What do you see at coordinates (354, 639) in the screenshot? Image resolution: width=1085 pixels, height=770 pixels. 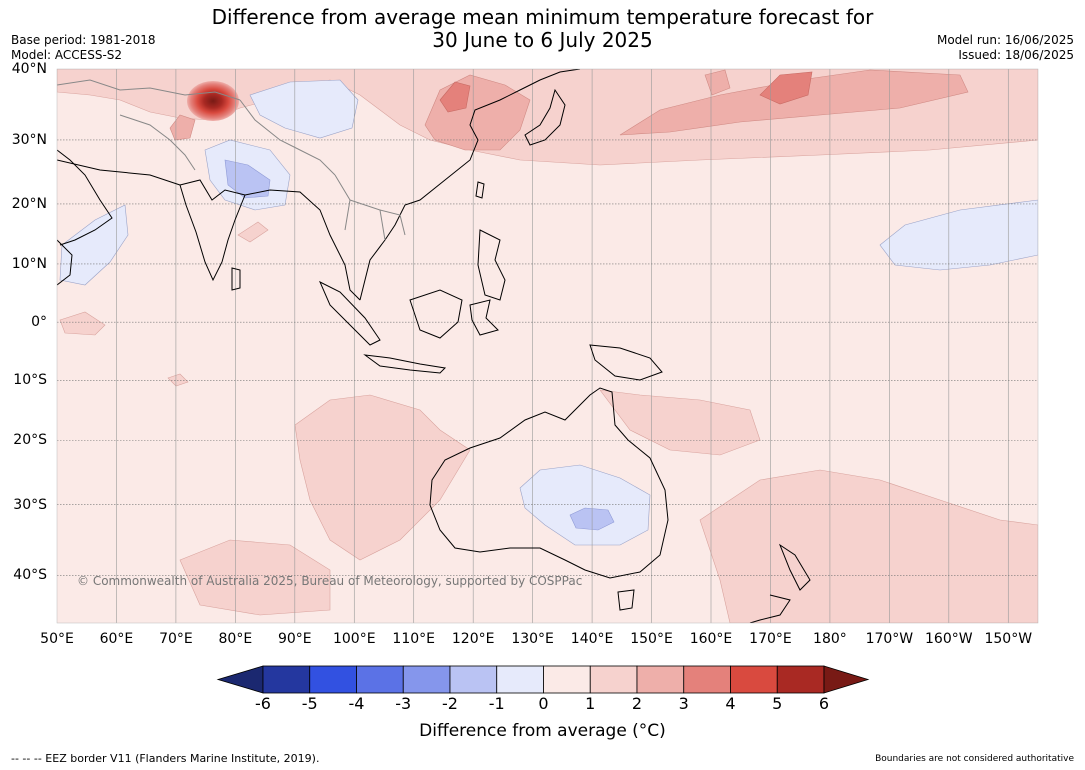 I see `longitude-label: 100°E` at bounding box center [354, 639].